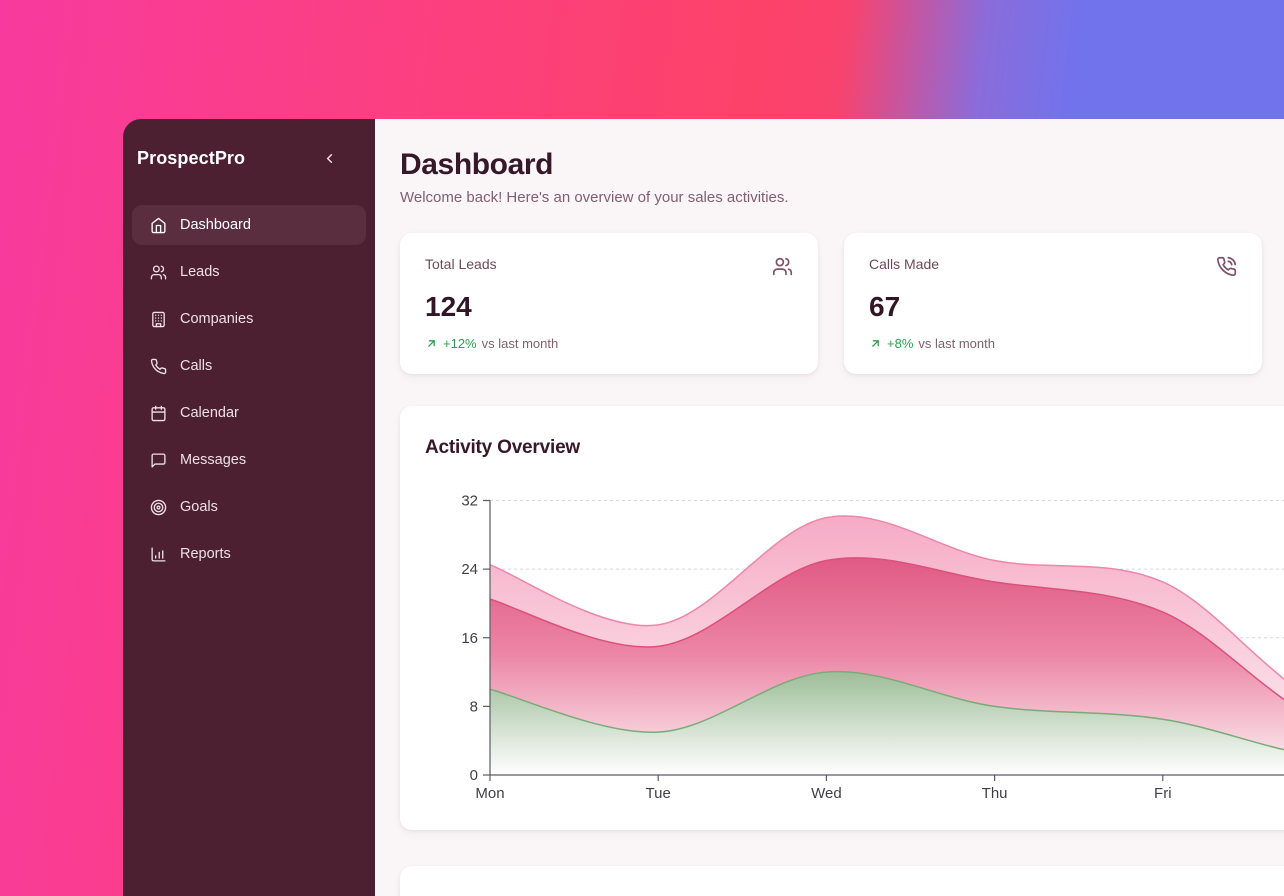 This screenshot has width=1284, height=896. I want to click on sidebar-item-label: Companies, so click(217, 319).